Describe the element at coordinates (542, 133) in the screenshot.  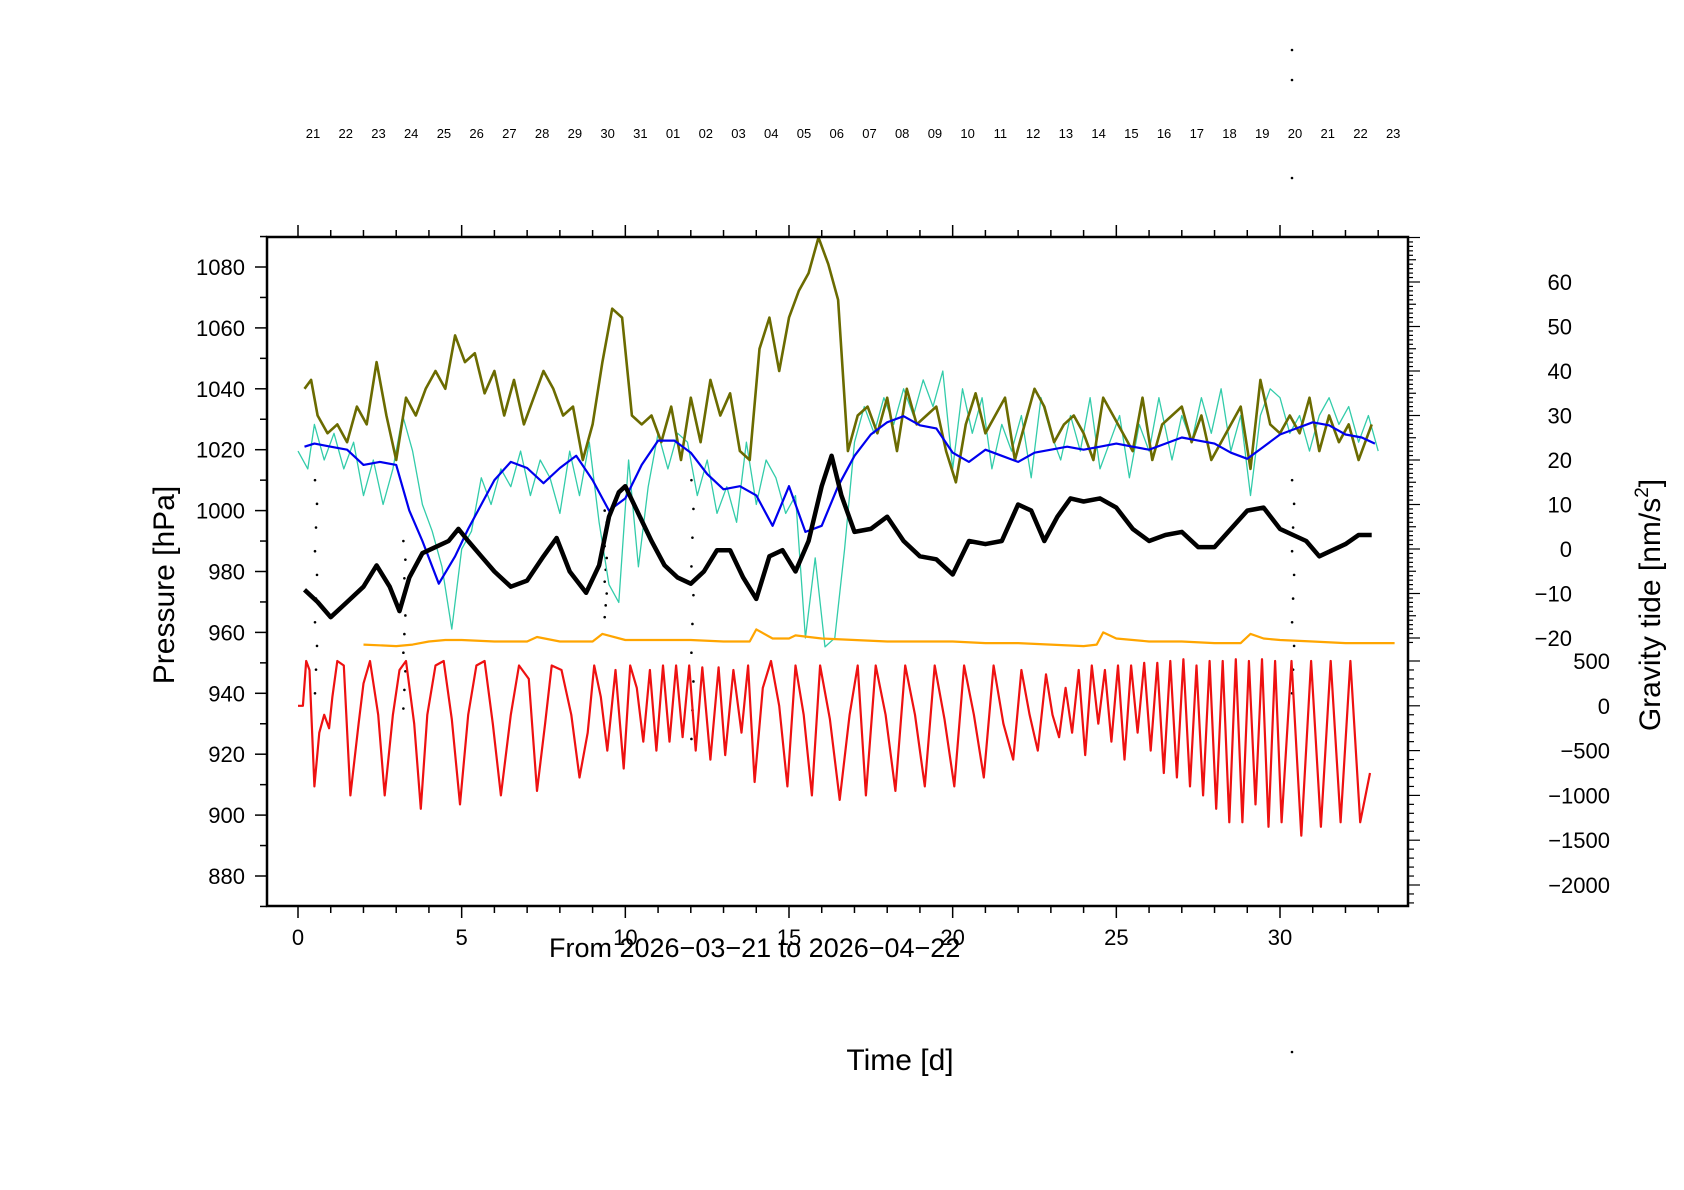
I see `top-date-label: 28` at that location.